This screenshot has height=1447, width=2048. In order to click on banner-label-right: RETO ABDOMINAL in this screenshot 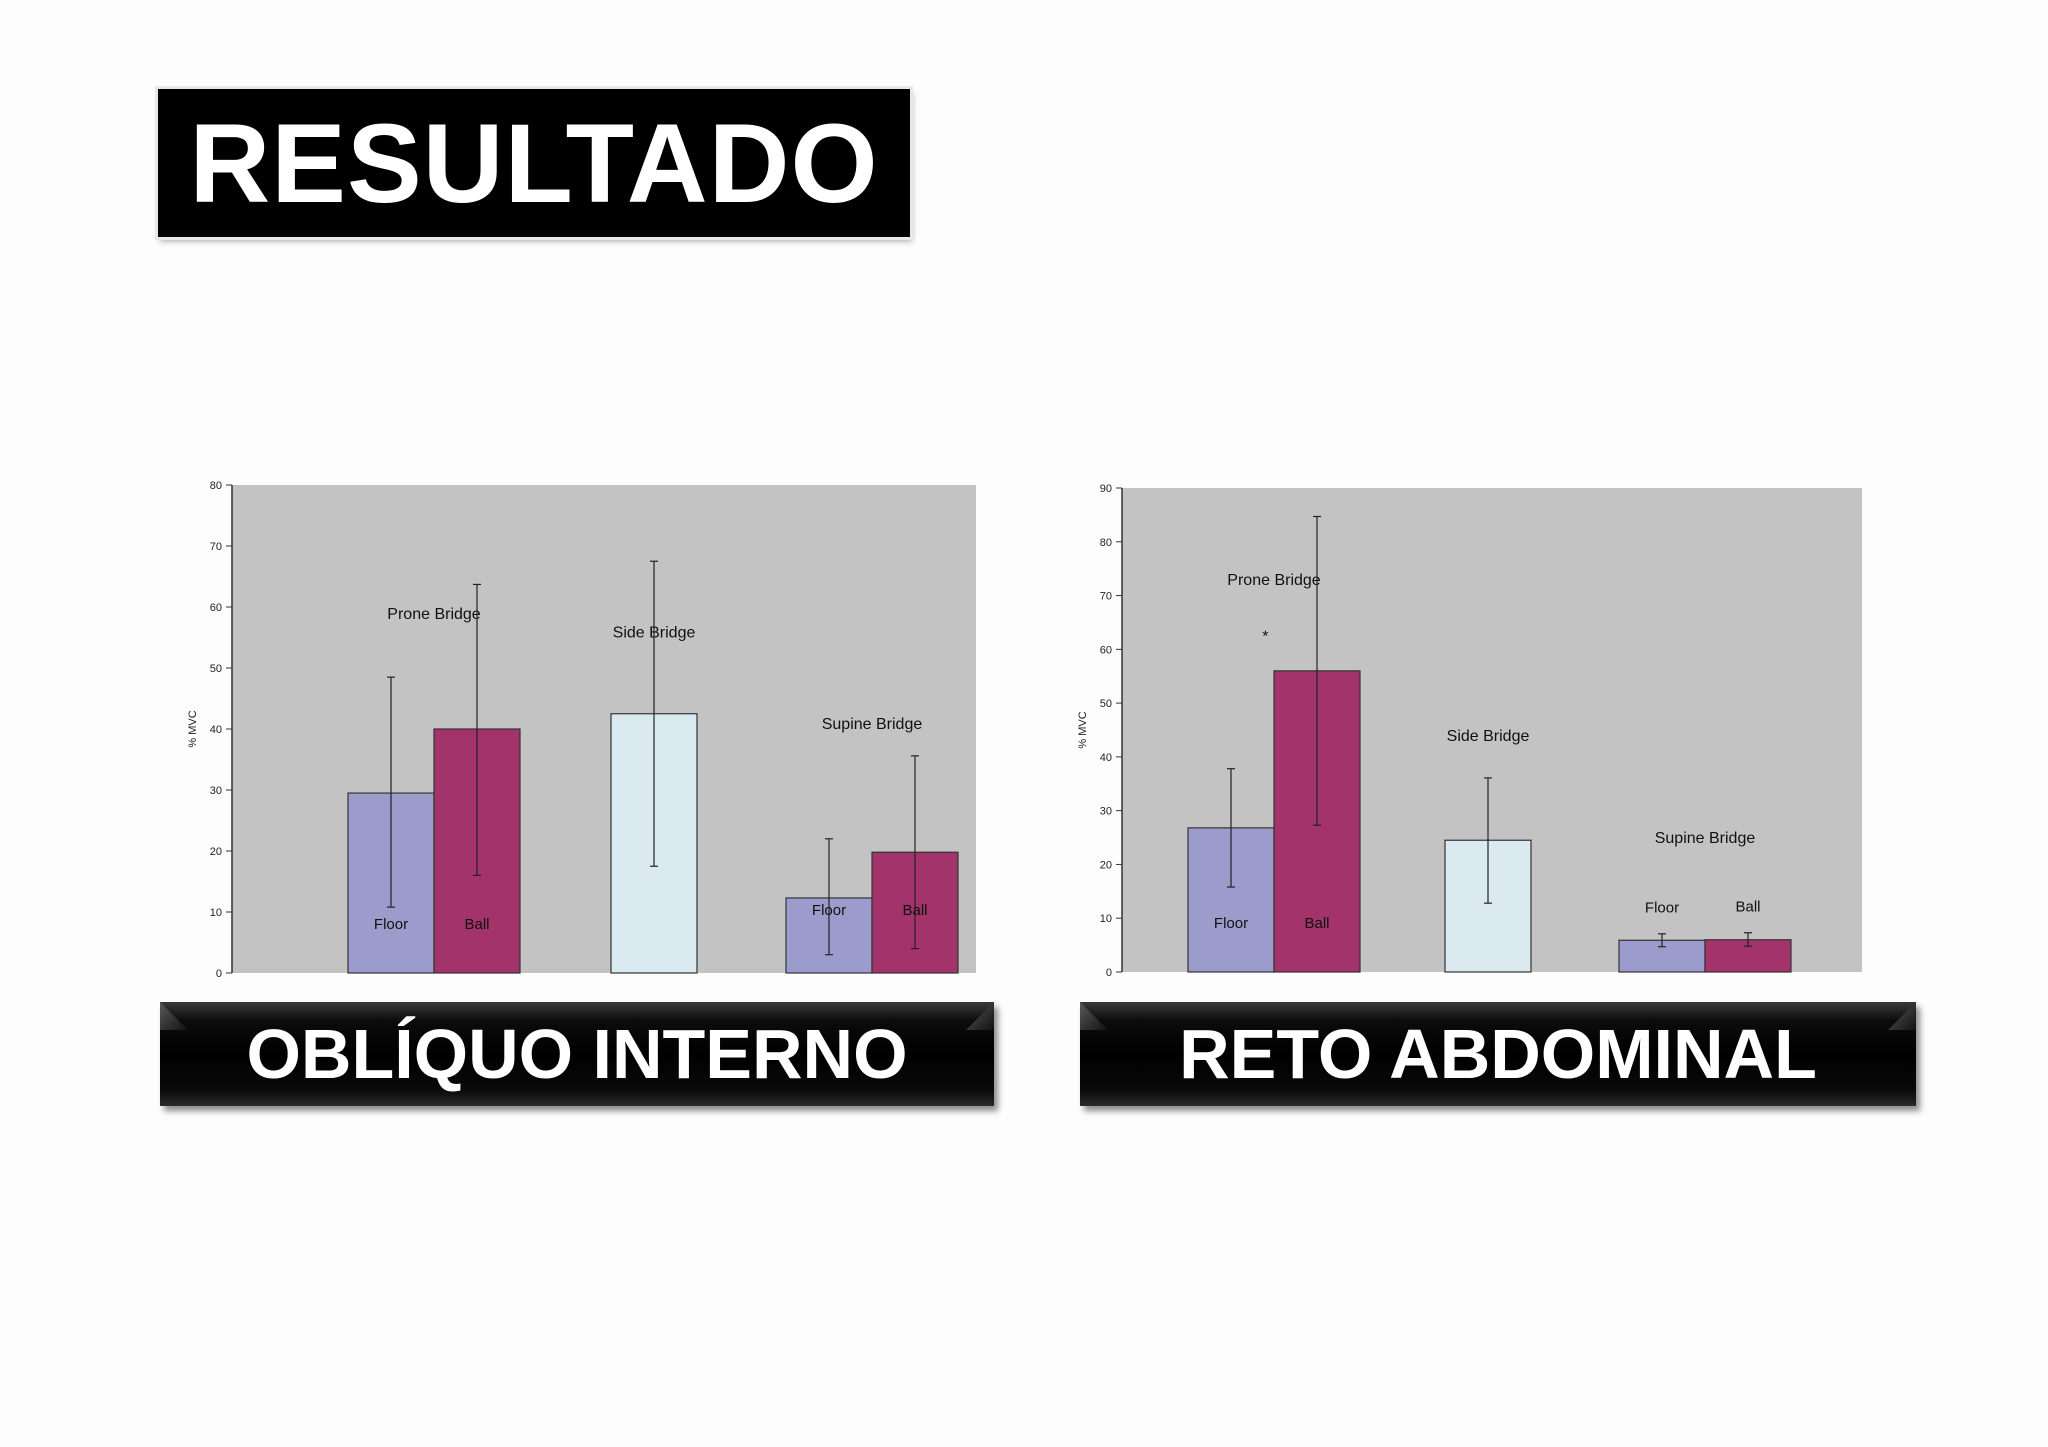, I will do `click(1498, 1054)`.